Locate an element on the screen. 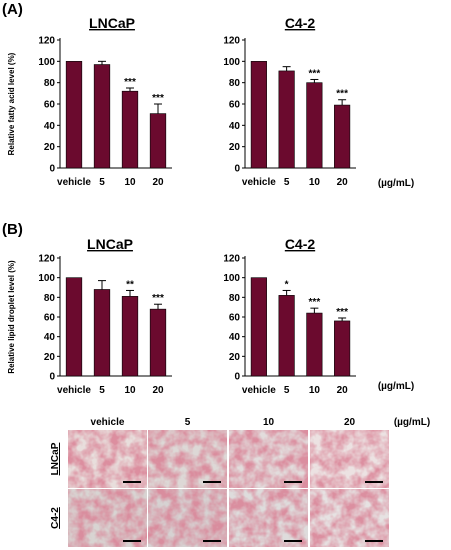 This screenshot has height=550, width=451. panel-label-a: (A) is located at coordinates (12, 9).